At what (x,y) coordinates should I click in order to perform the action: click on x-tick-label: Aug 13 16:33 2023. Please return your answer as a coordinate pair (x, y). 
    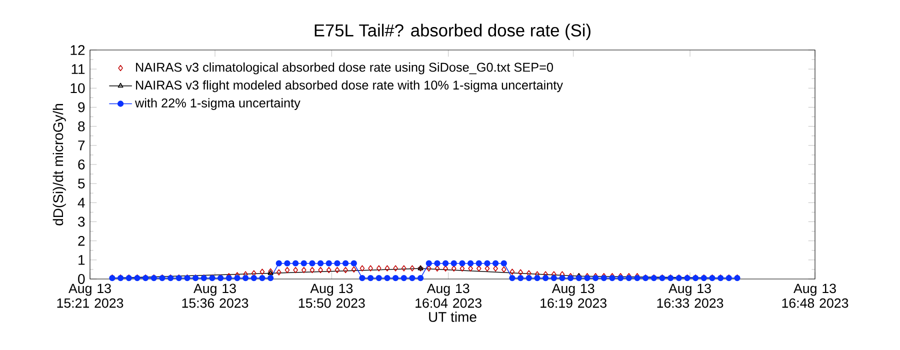
    Looking at the image, I should click on (690, 296).